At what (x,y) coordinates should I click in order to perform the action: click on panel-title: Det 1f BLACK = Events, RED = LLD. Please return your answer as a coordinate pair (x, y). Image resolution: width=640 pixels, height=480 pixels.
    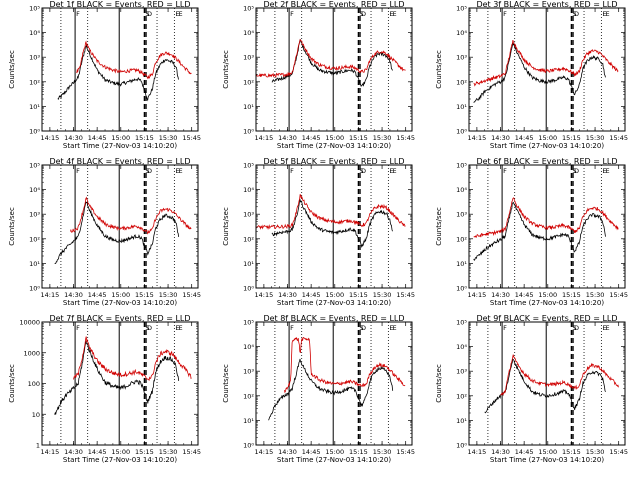
    Looking at the image, I should click on (119, 4).